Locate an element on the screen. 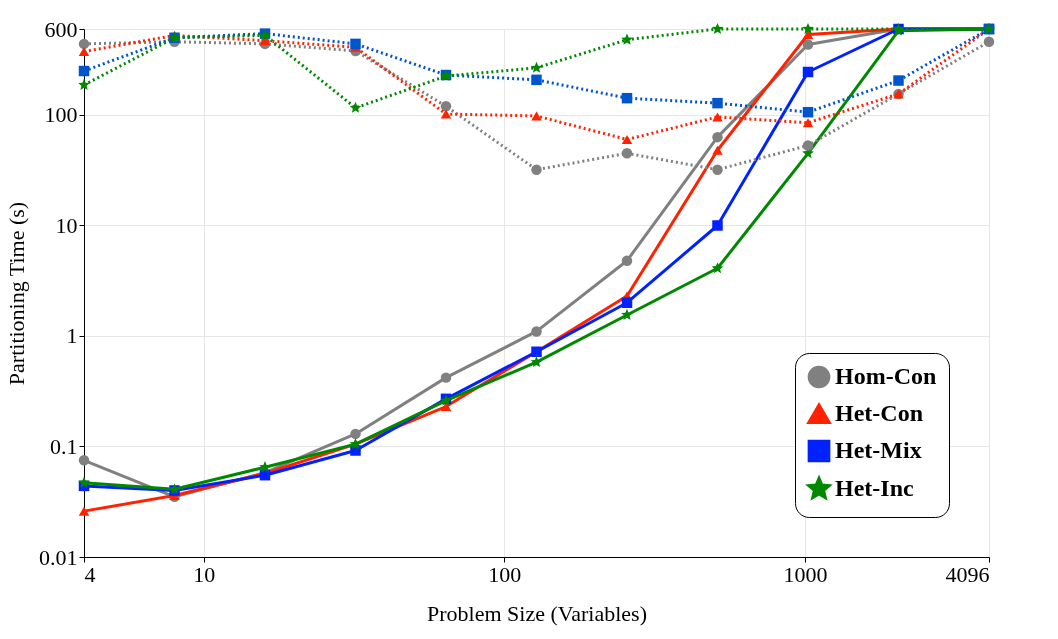 The image size is (1058, 639). legend-label: Hom-Con is located at coordinates (886, 376).